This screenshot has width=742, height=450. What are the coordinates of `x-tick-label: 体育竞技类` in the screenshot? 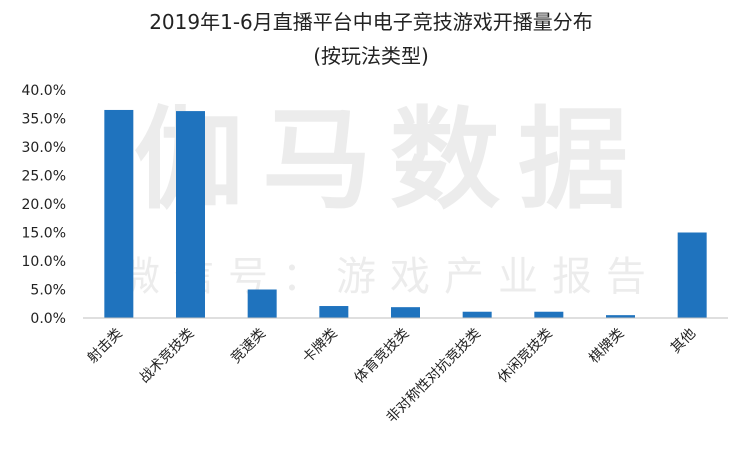 It's located at (382, 356).